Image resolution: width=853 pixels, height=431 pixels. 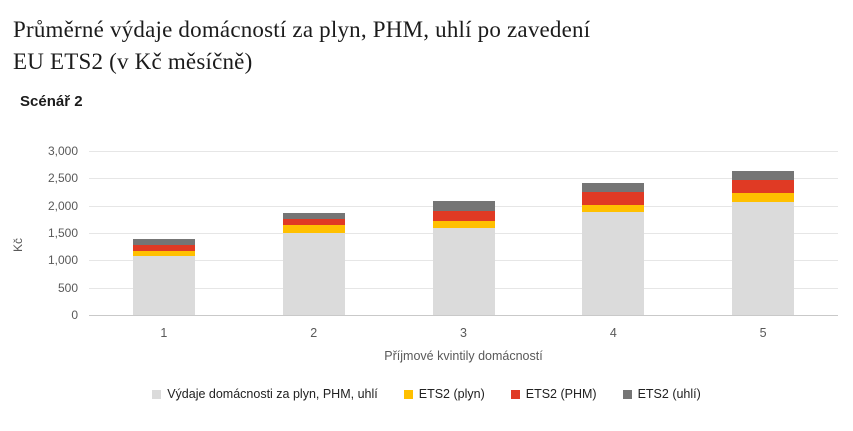 I want to click on x-tick-label: 5, so click(x=763, y=333).